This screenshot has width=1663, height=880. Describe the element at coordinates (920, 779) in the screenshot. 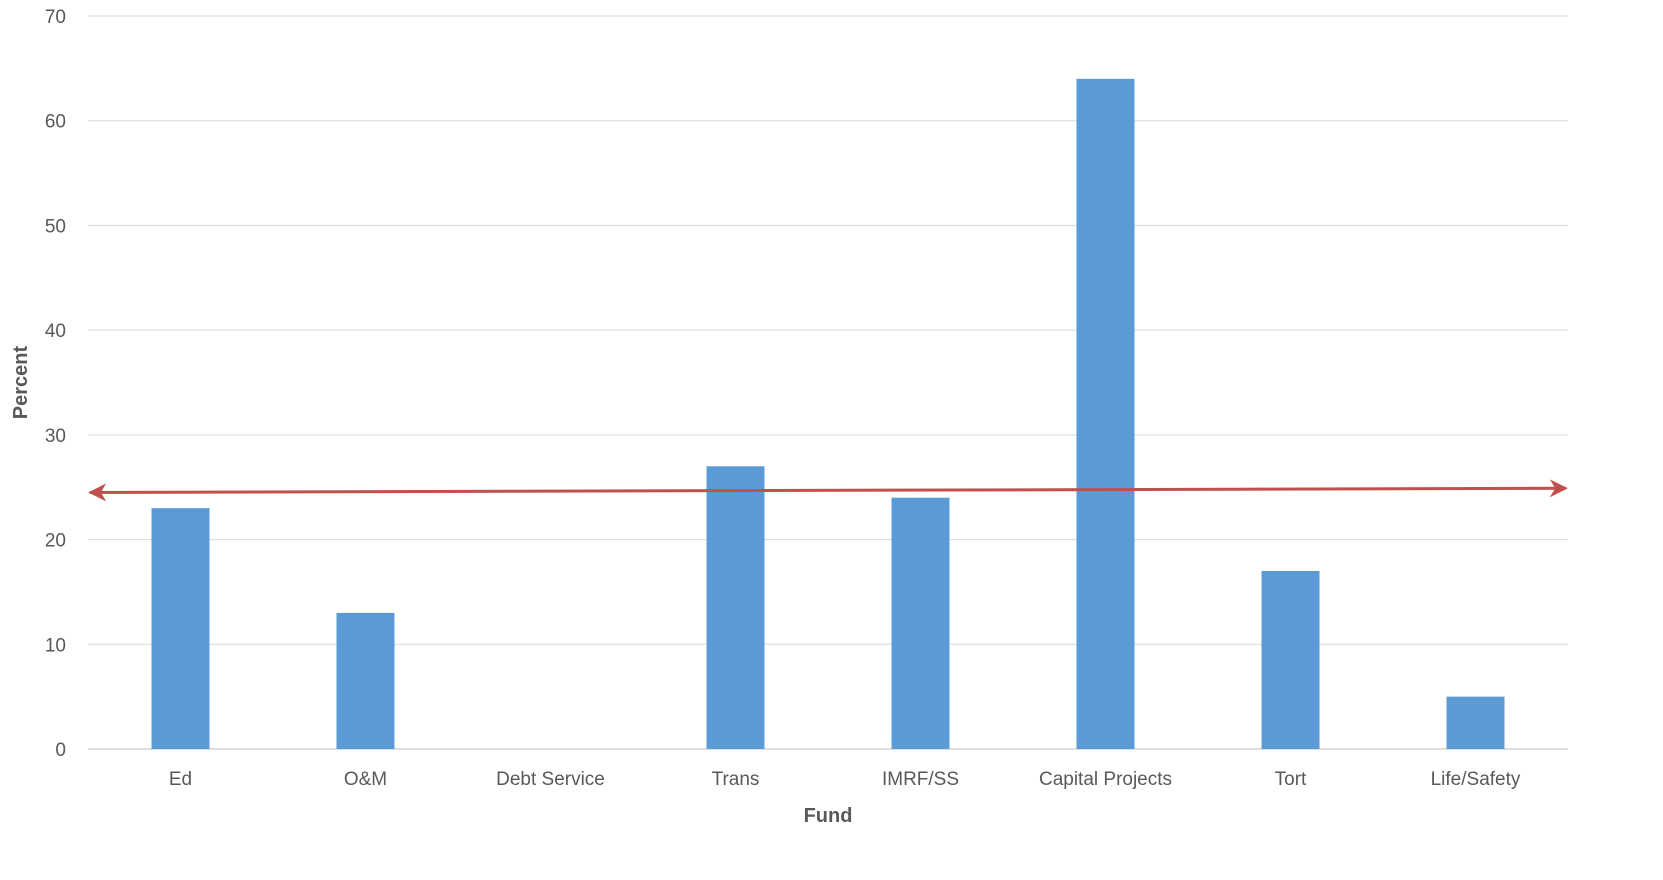

I see `x-tick-label: IMRF/SS` at that location.